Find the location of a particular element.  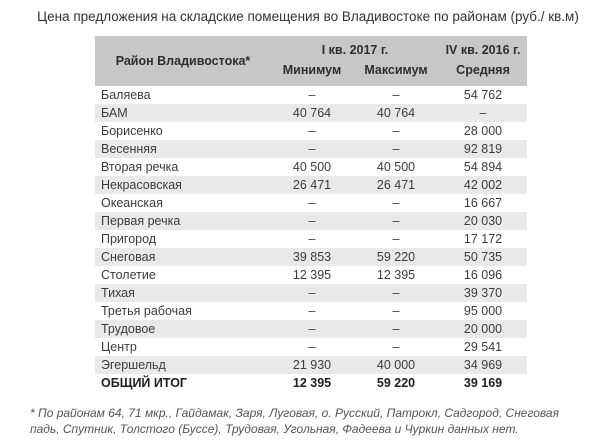

table-row: Первая речка – –20 030 is located at coordinates (311, 221).